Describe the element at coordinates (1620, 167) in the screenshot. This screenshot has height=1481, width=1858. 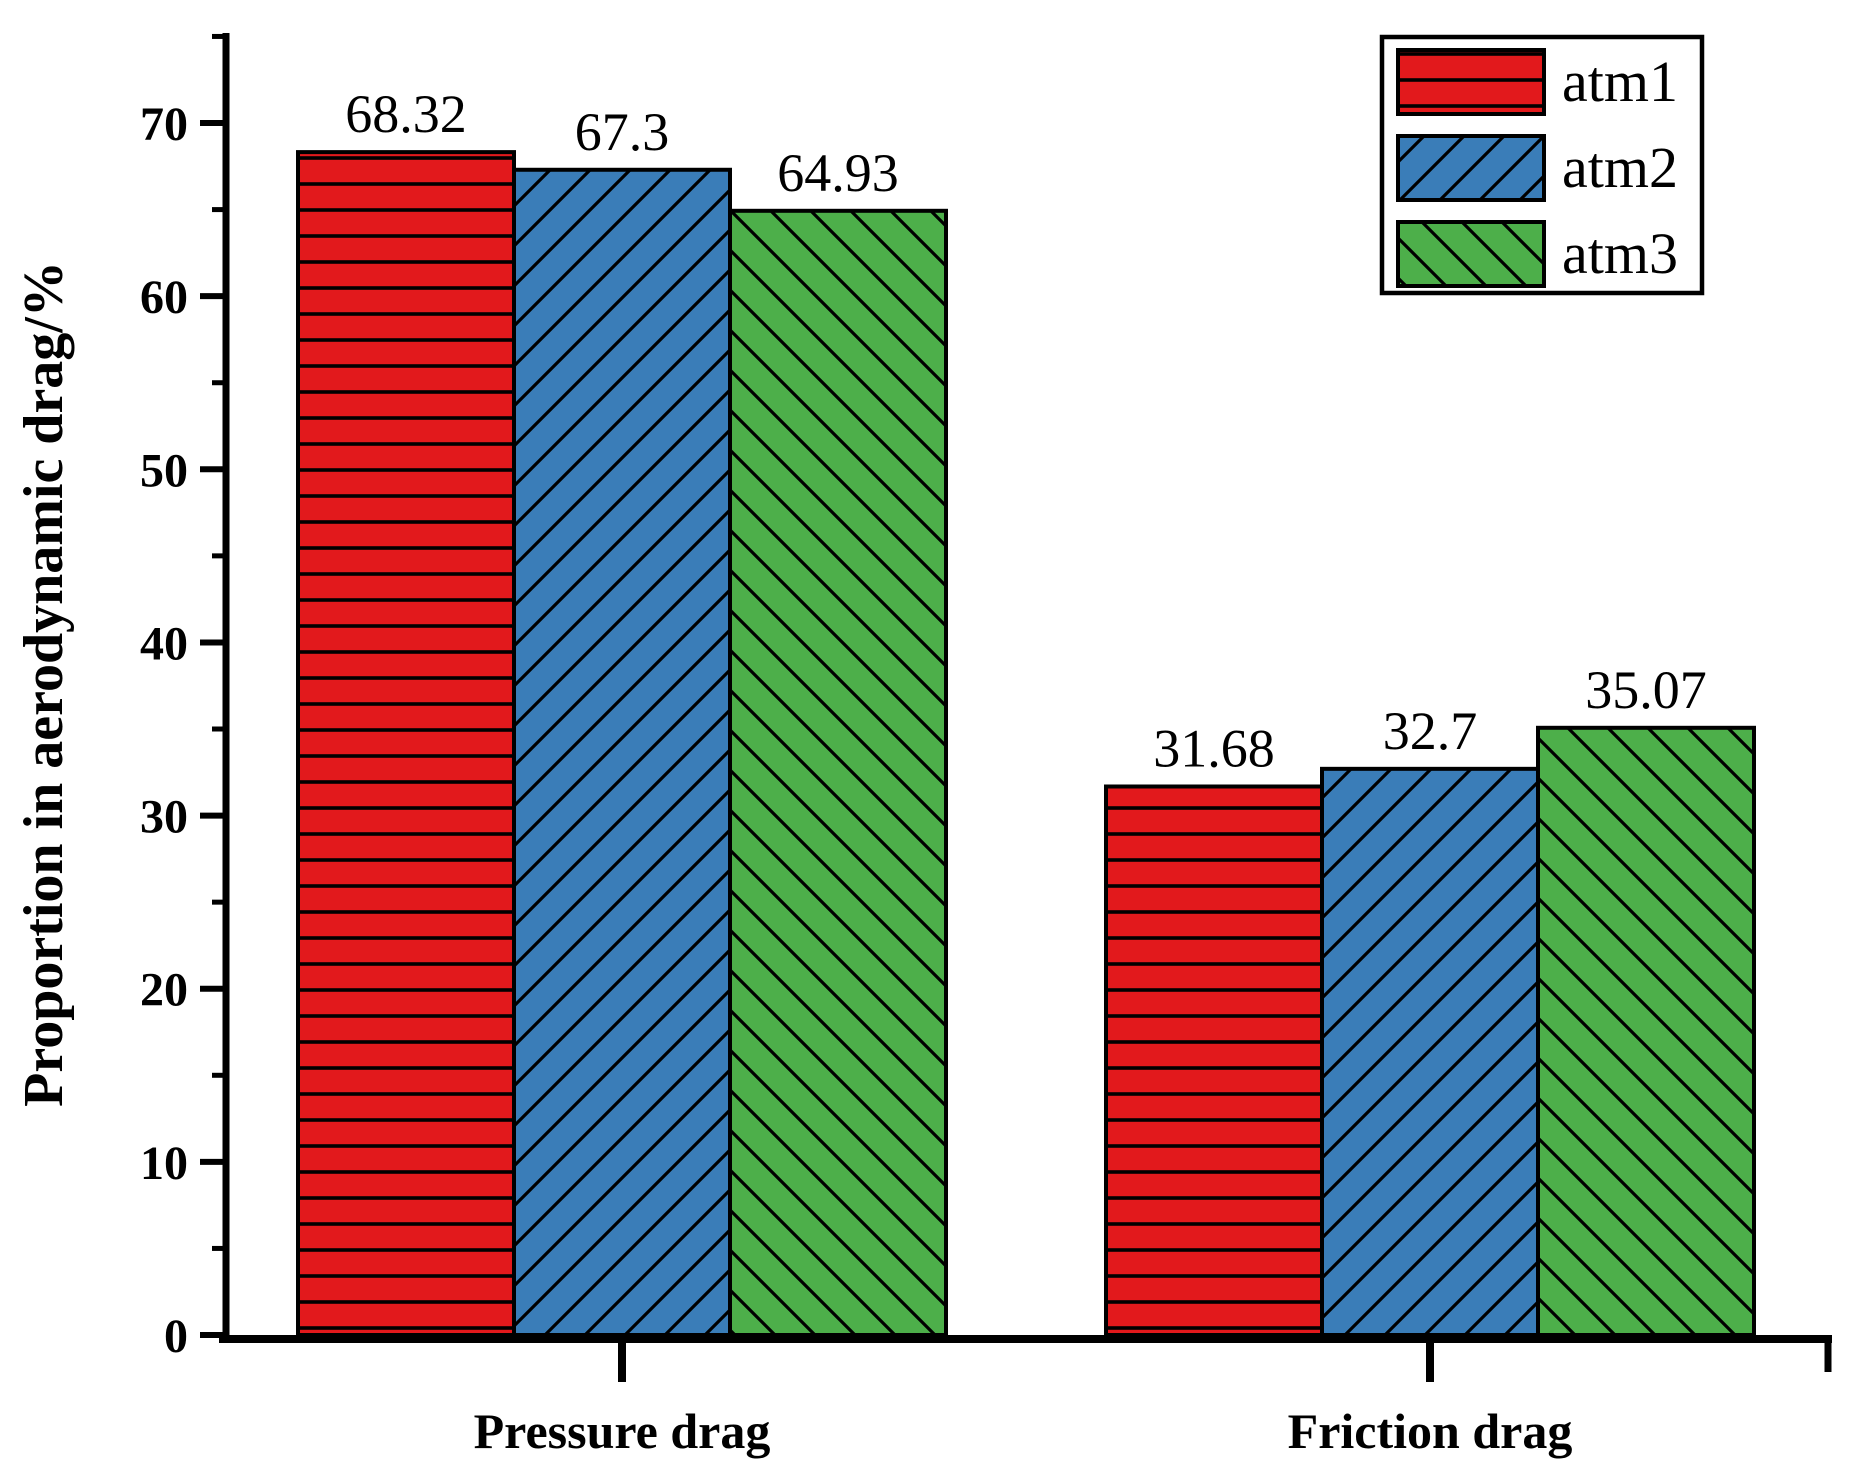
I see `legend-label-atm2: atm2` at that location.